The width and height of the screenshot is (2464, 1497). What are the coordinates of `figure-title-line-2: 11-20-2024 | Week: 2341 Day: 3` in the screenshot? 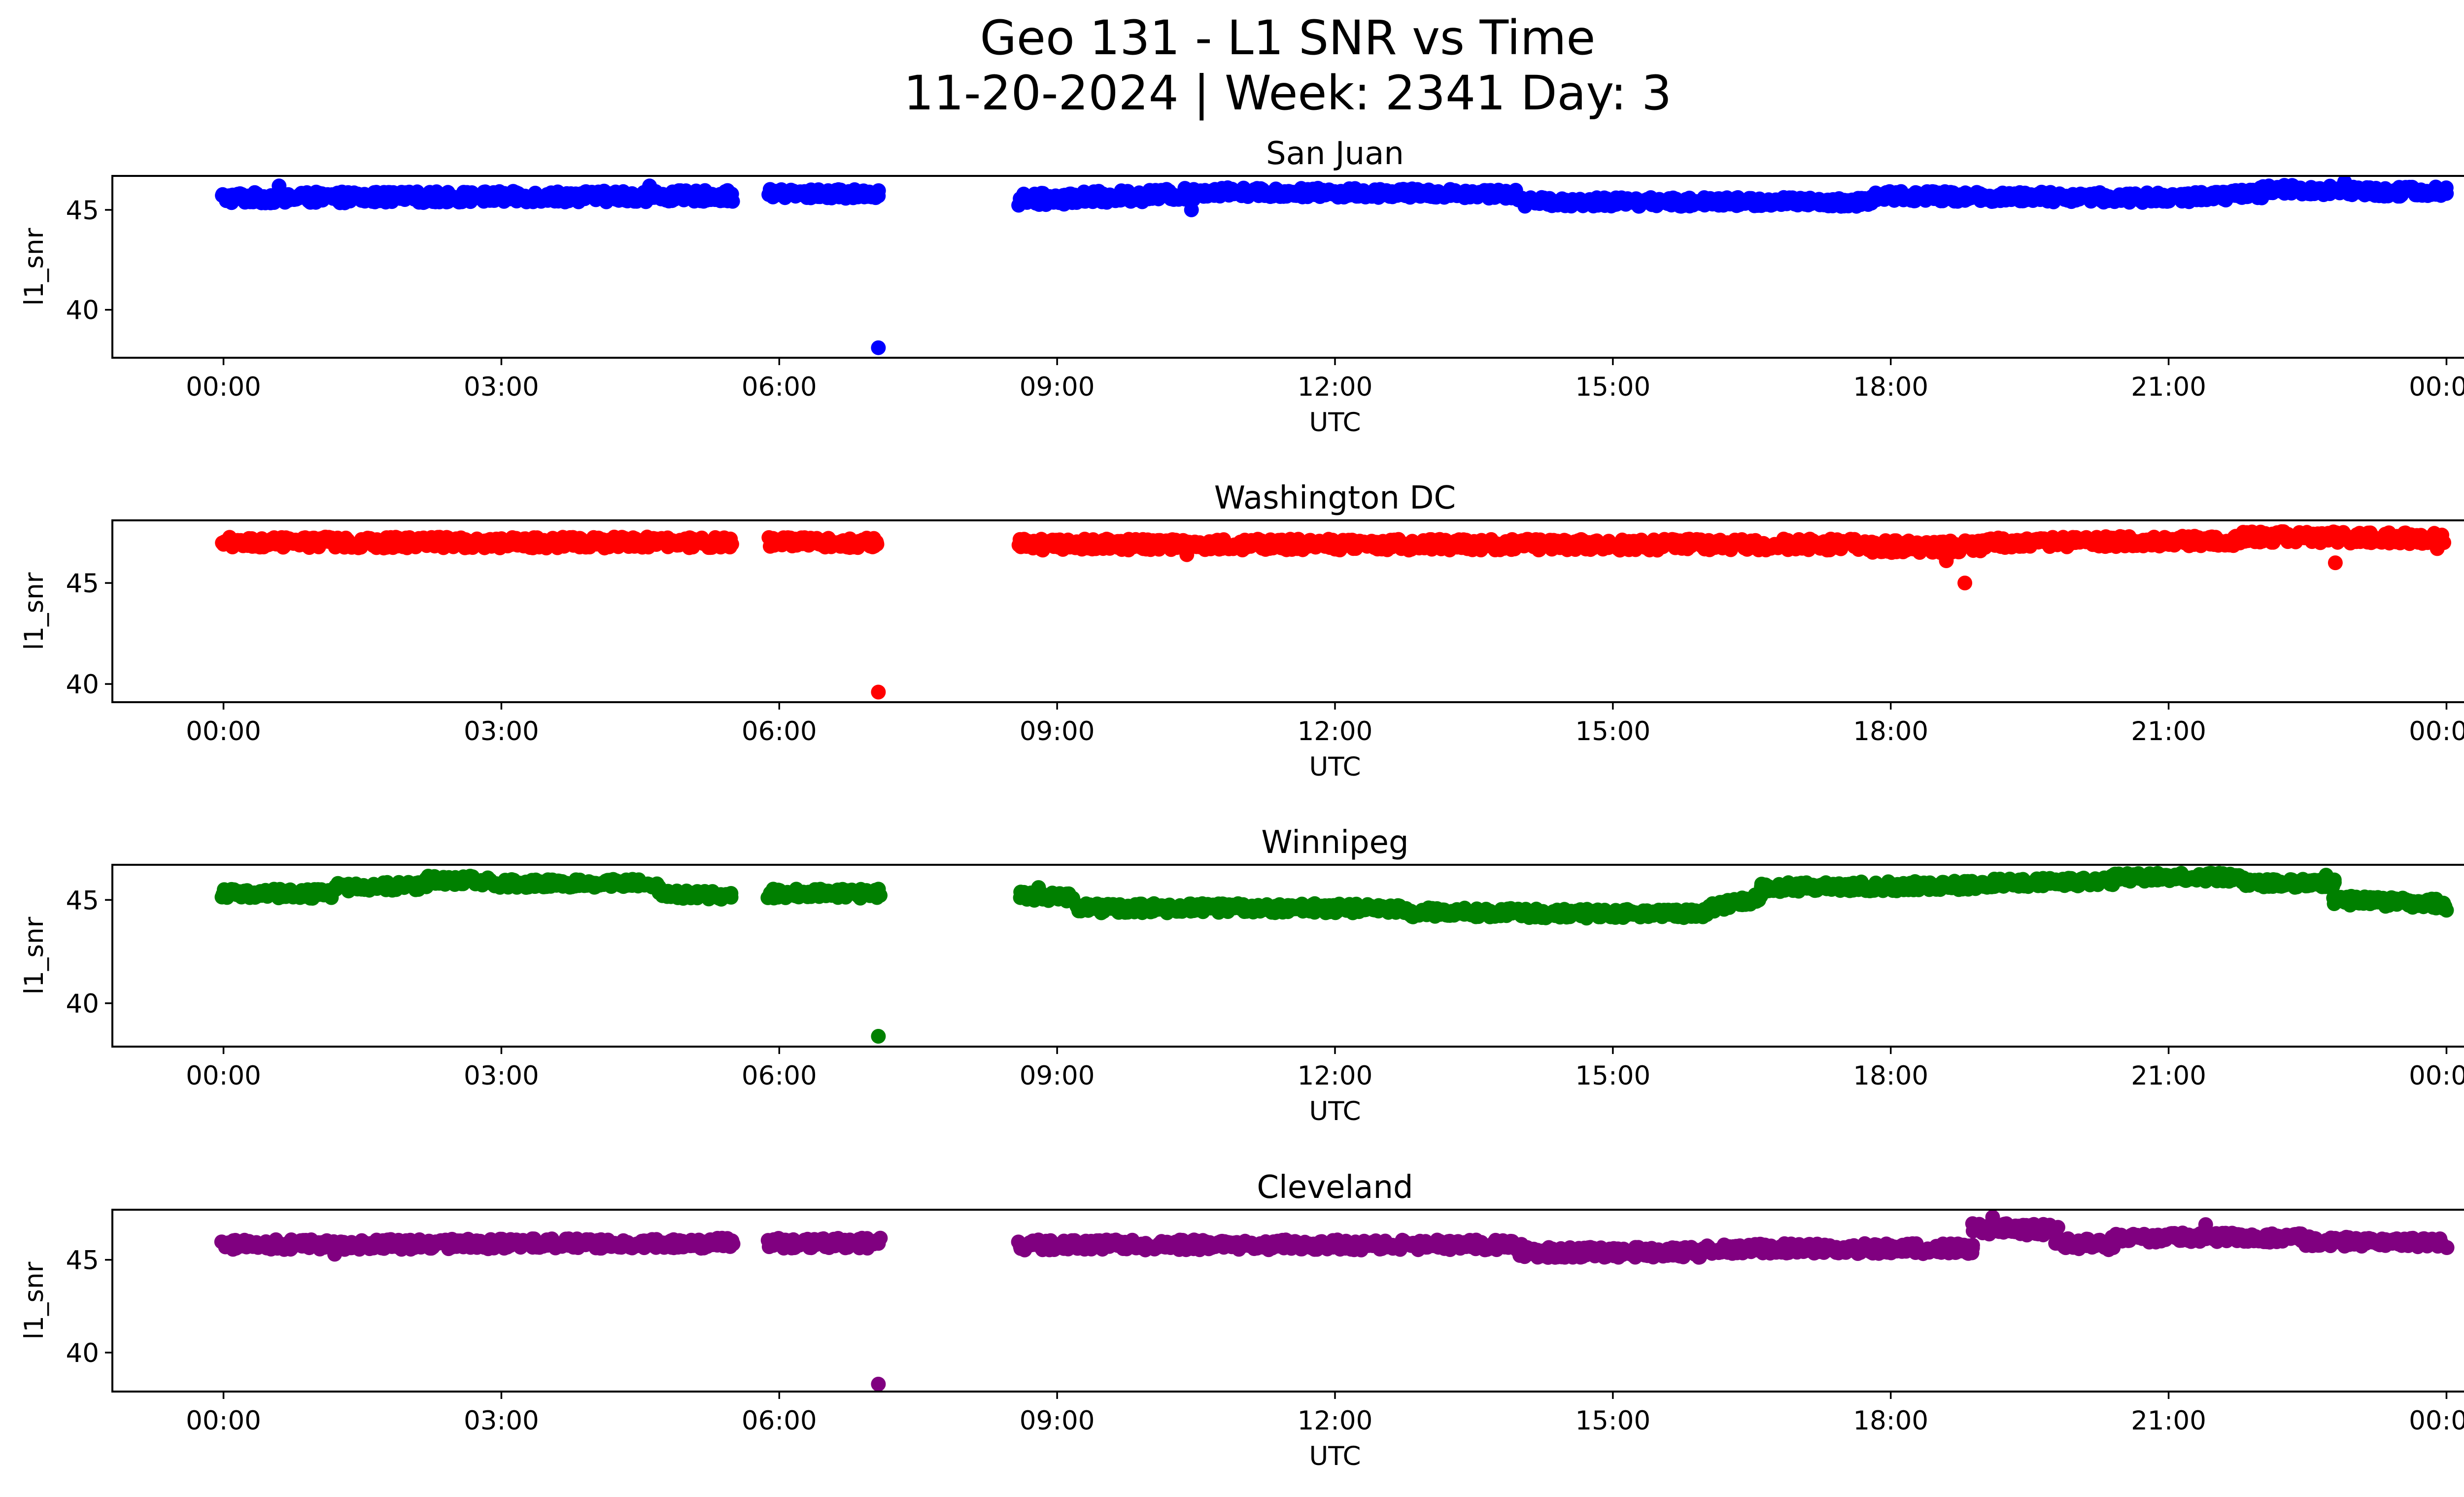 It's located at (1288, 93).